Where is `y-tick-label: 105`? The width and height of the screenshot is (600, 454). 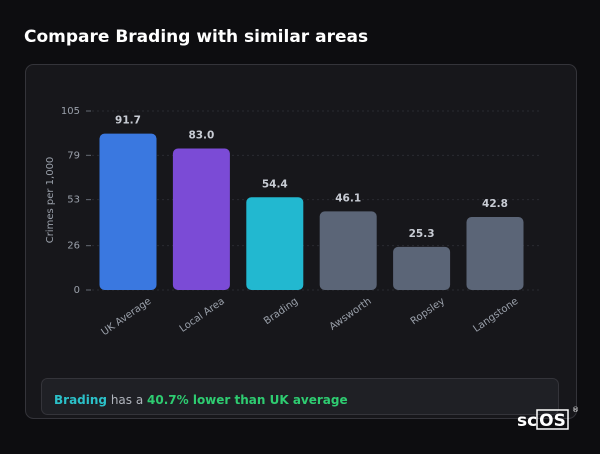 y-tick-label: 105 is located at coordinates (70, 111).